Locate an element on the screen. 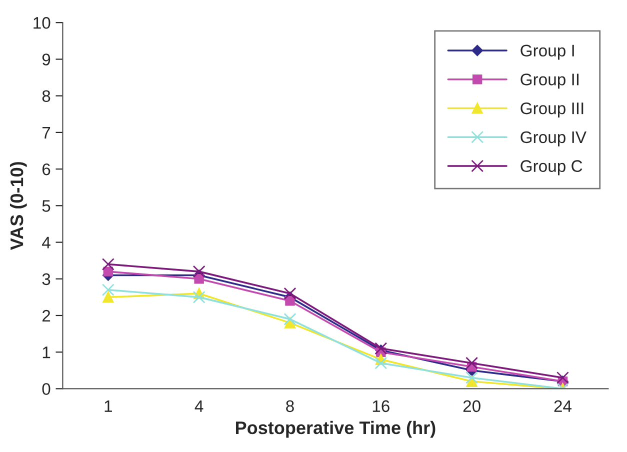 The height and width of the screenshot is (452, 627). y-tick-label: 9 is located at coordinates (46, 60).